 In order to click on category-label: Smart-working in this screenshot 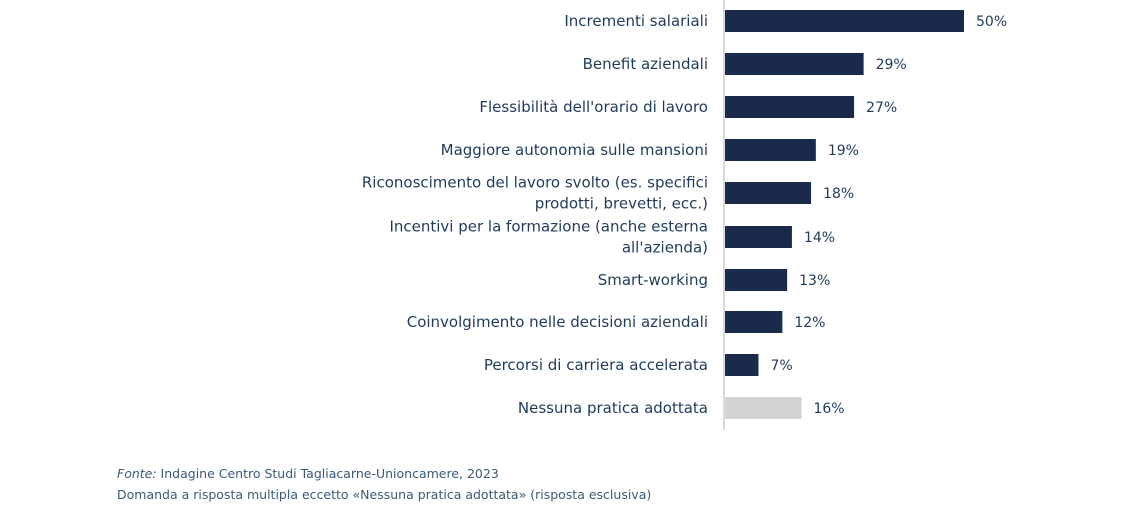, I will do `click(653, 280)`.